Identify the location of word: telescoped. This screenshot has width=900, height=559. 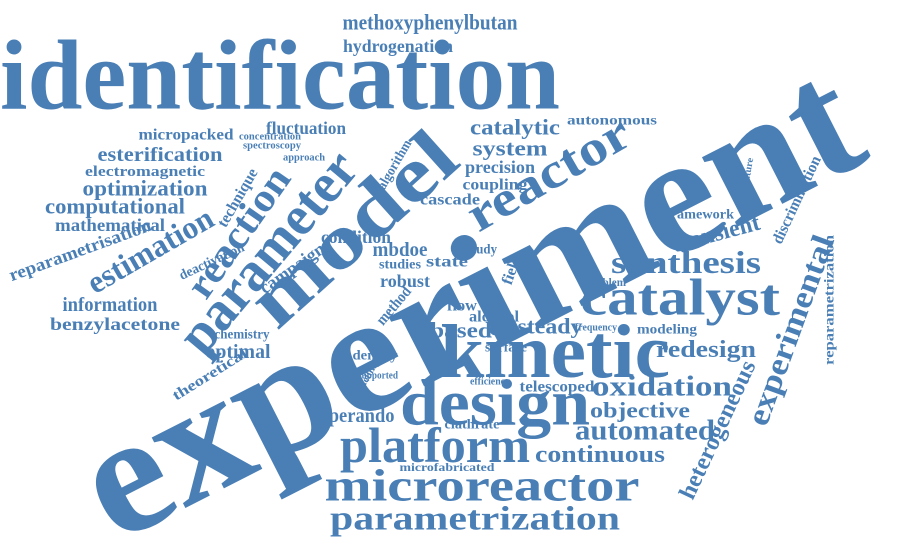
(557, 387).